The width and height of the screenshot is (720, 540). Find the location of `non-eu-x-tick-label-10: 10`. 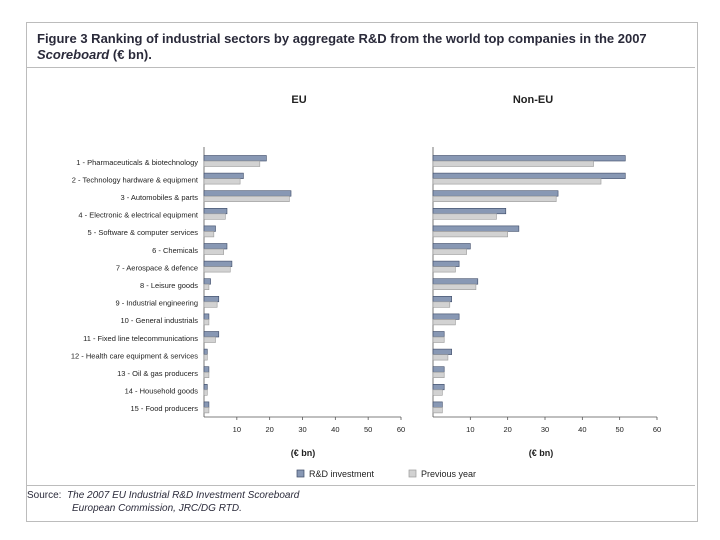

non-eu-x-tick-label-10: 10 is located at coordinates (470, 429).